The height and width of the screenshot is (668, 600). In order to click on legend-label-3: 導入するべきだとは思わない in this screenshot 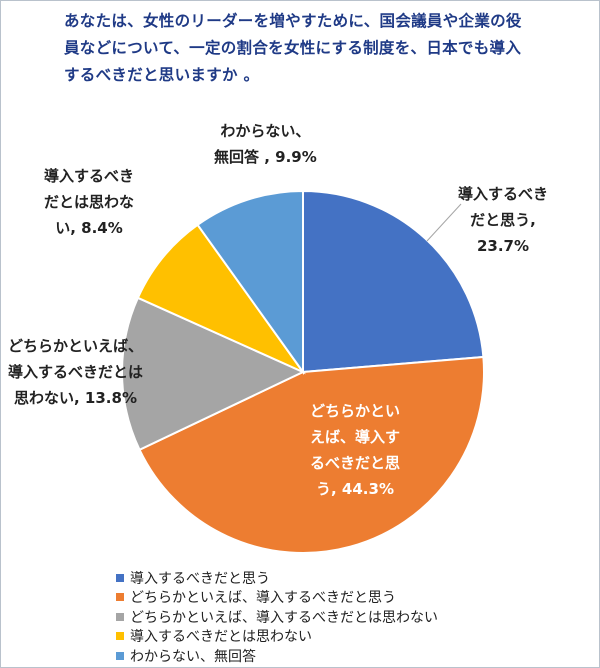, I will do `click(221, 637)`.